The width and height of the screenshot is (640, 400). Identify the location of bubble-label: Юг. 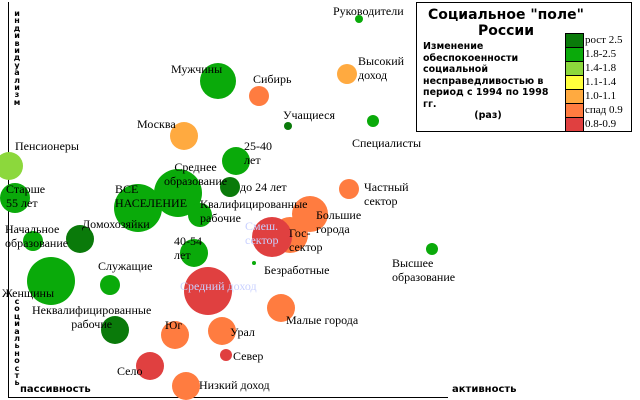
(174, 325).